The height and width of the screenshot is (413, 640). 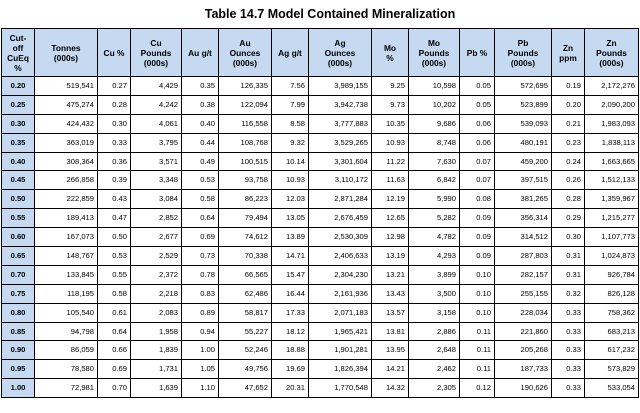 I want to click on table-cell: 19.69, so click(x=290, y=369).